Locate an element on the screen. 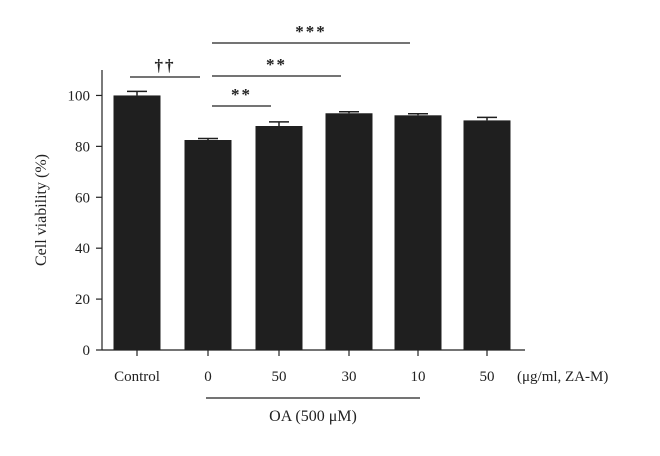 This screenshot has height=456, width=660. y-tick-label: 60 is located at coordinates (82, 198).